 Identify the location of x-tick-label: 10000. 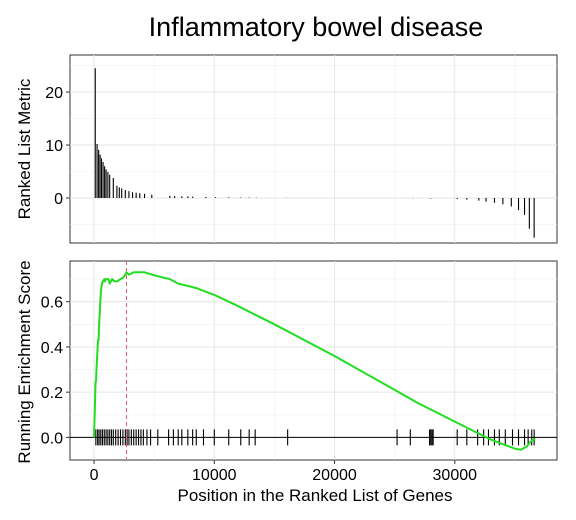
(214, 475).